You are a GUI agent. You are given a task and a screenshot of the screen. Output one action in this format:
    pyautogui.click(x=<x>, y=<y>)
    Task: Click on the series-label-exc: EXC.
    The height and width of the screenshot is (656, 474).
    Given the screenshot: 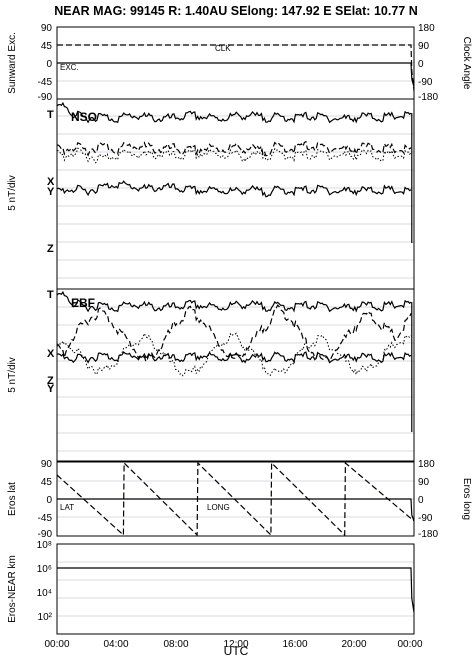 What is the action you would take?
    pyautogui.click(x=69, y=67)
    